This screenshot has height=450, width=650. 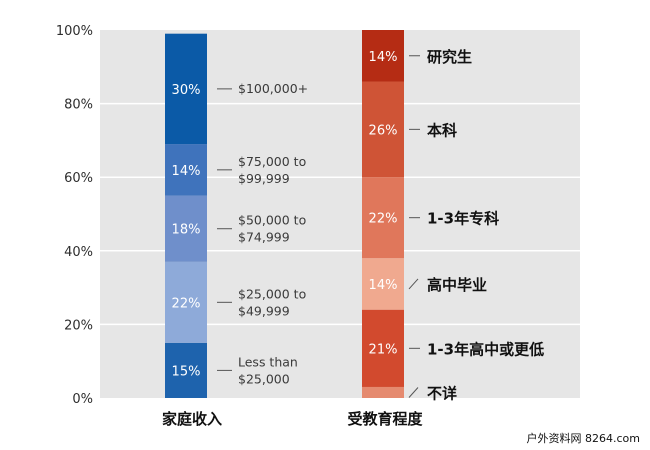 I want to click on segment-name-label: $74,999, so click(x=264, y=237).